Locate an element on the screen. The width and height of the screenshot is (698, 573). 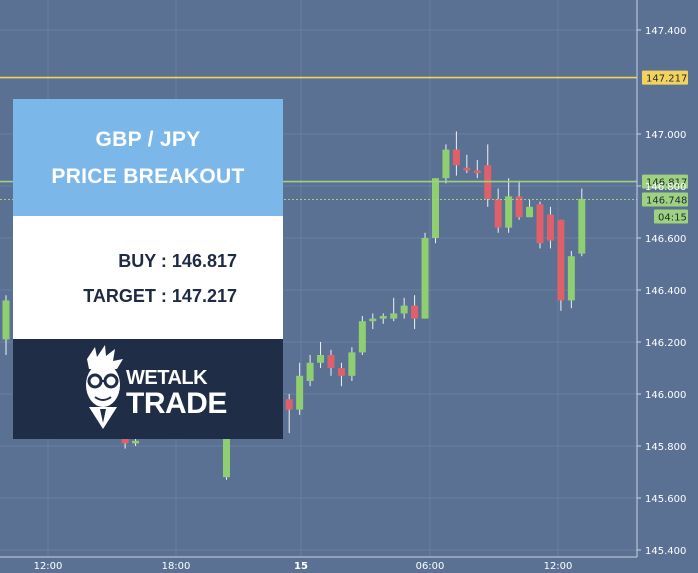
price-tag-text: 146.817 is located at coordinates (666, 183).